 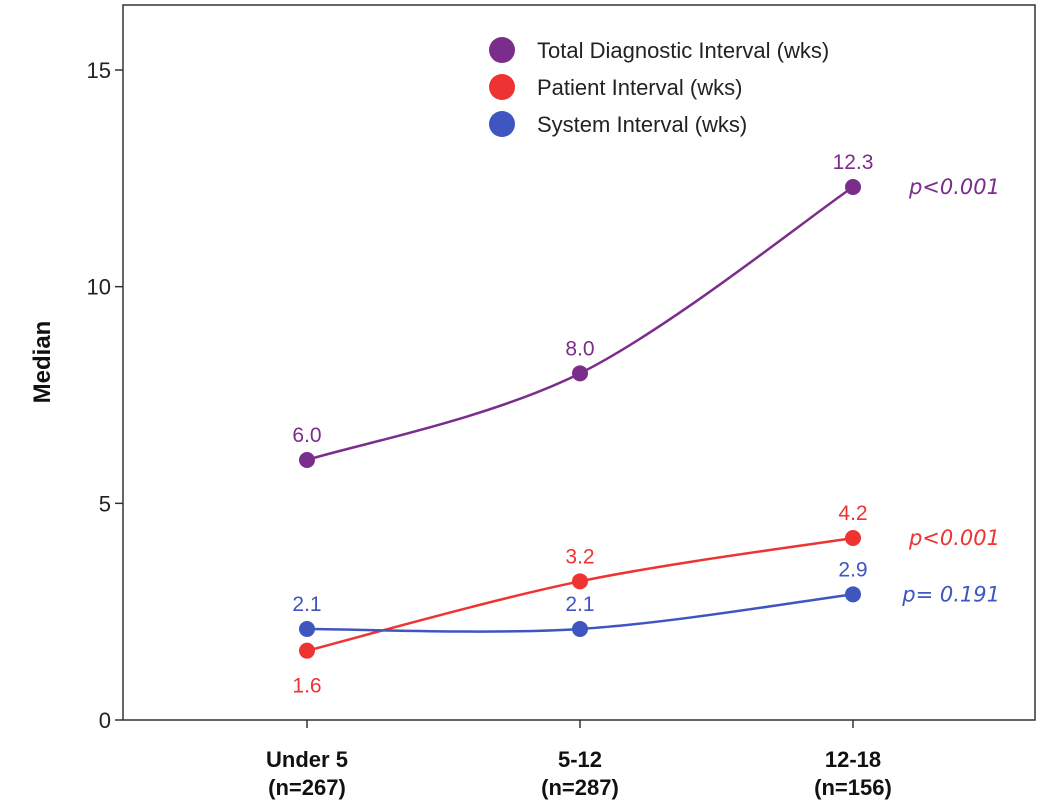 I want to click on y-axis: 0 5 10 15, so click(x=105, y=395).